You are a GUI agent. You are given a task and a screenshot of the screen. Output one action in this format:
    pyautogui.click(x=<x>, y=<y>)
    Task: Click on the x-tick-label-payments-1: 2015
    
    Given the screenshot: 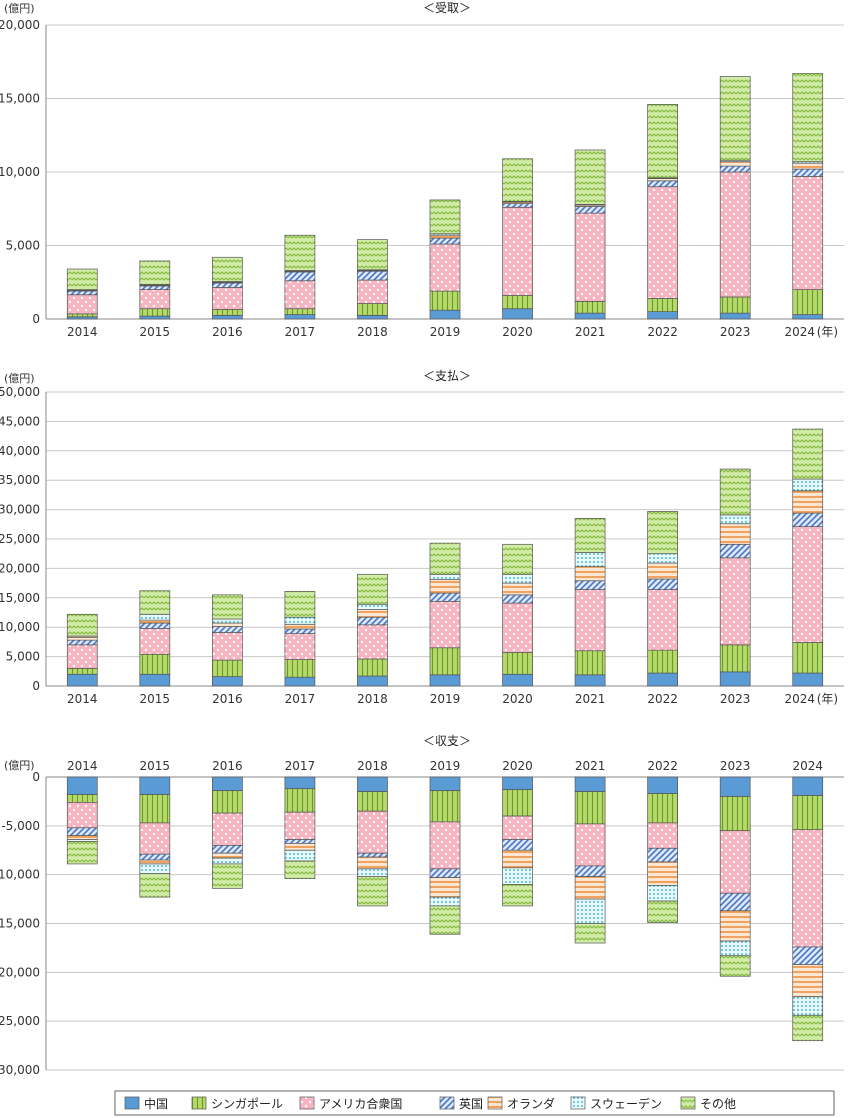 What is the action you would take?
    pyautogui.click(x=155, y=699)
    